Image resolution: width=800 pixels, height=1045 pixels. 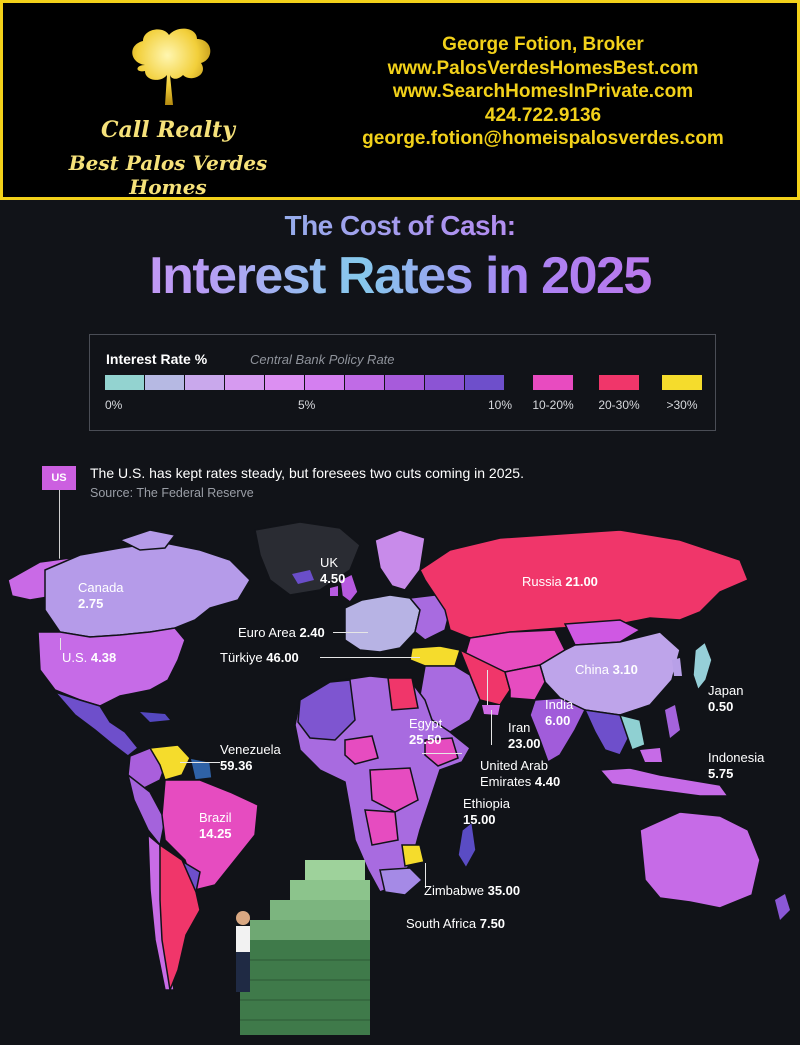 I want to click on label-japan: Japan 0.50, so click(x=726, y=698).